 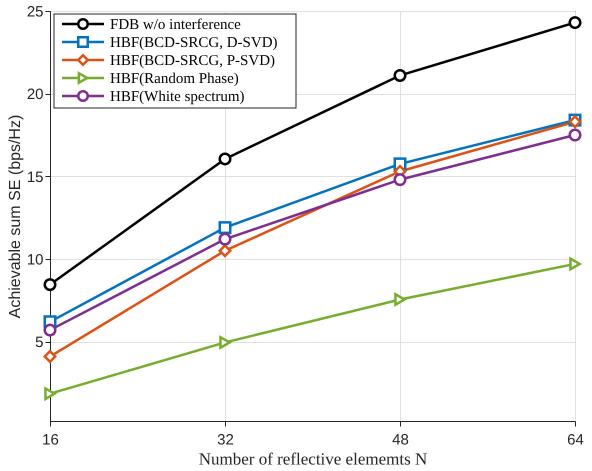 What do you see at coordinates (15, 216) in the screenshot?
I see `y-axis-title: Achievable sum SE (bps/Hz)` at bounding box center [15, 216].